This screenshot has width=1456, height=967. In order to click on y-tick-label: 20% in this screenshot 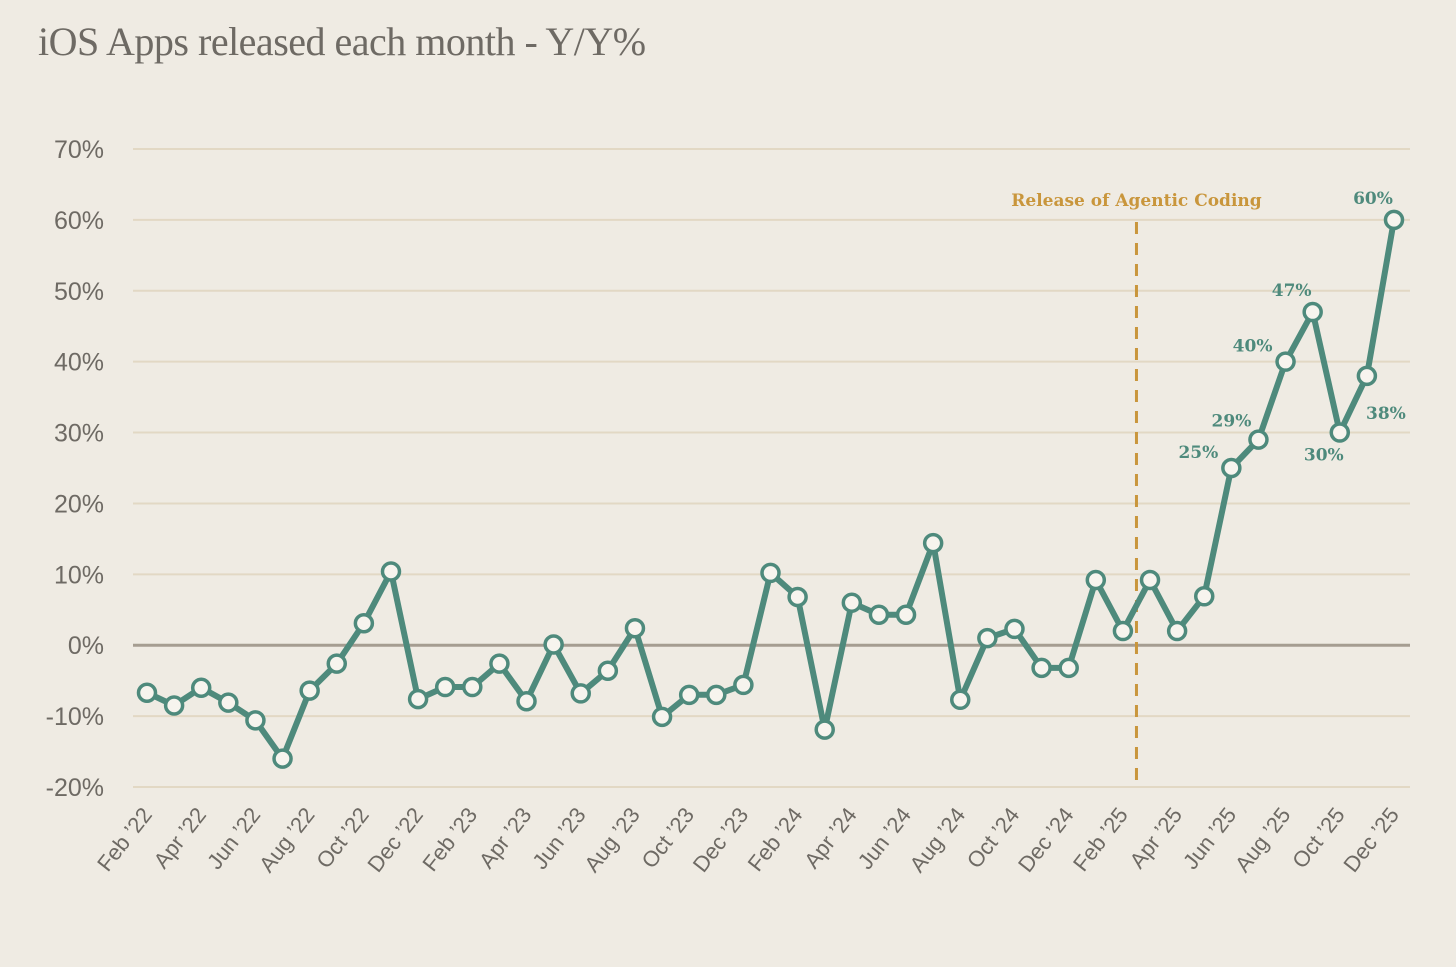, I will do `click(79, 504)`.